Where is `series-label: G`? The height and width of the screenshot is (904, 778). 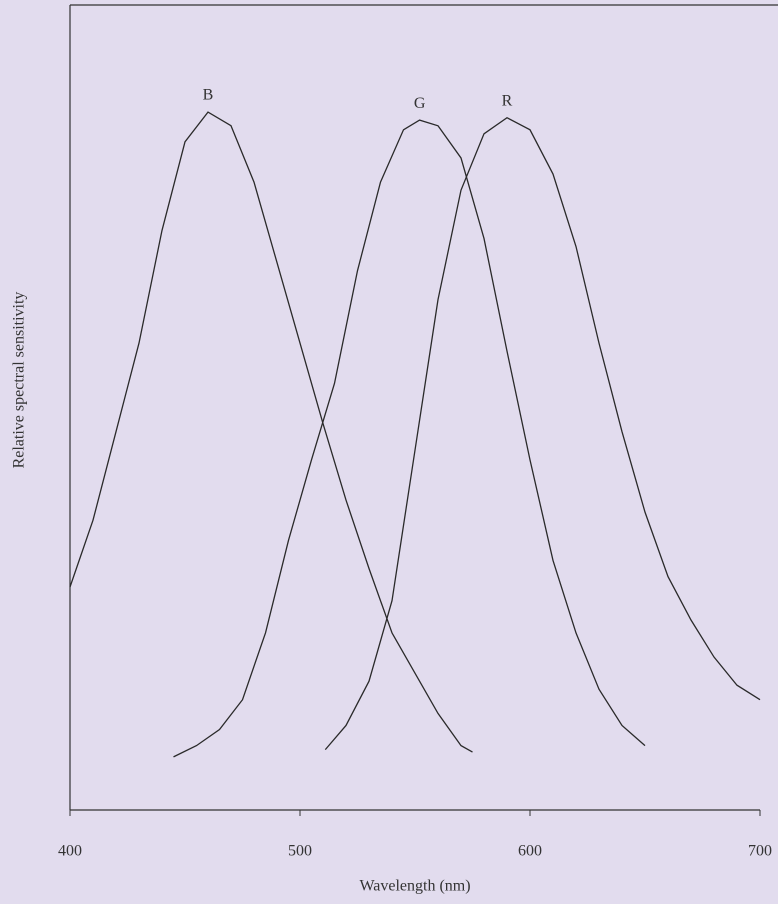 series-label: G is located at coordinates (420, 103).